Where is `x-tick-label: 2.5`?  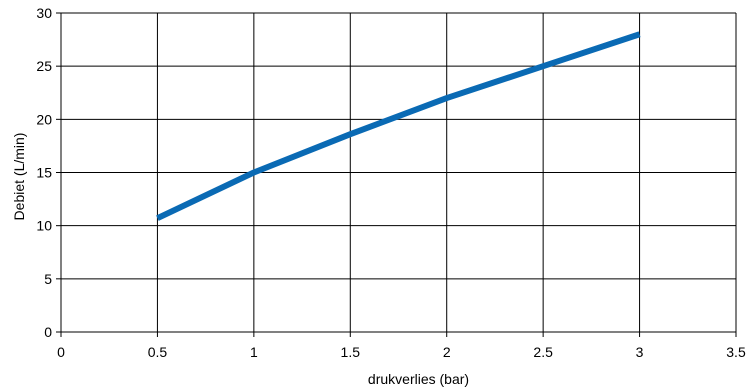 x-tick-label: 2.5 is located at coordinates (543, 352).